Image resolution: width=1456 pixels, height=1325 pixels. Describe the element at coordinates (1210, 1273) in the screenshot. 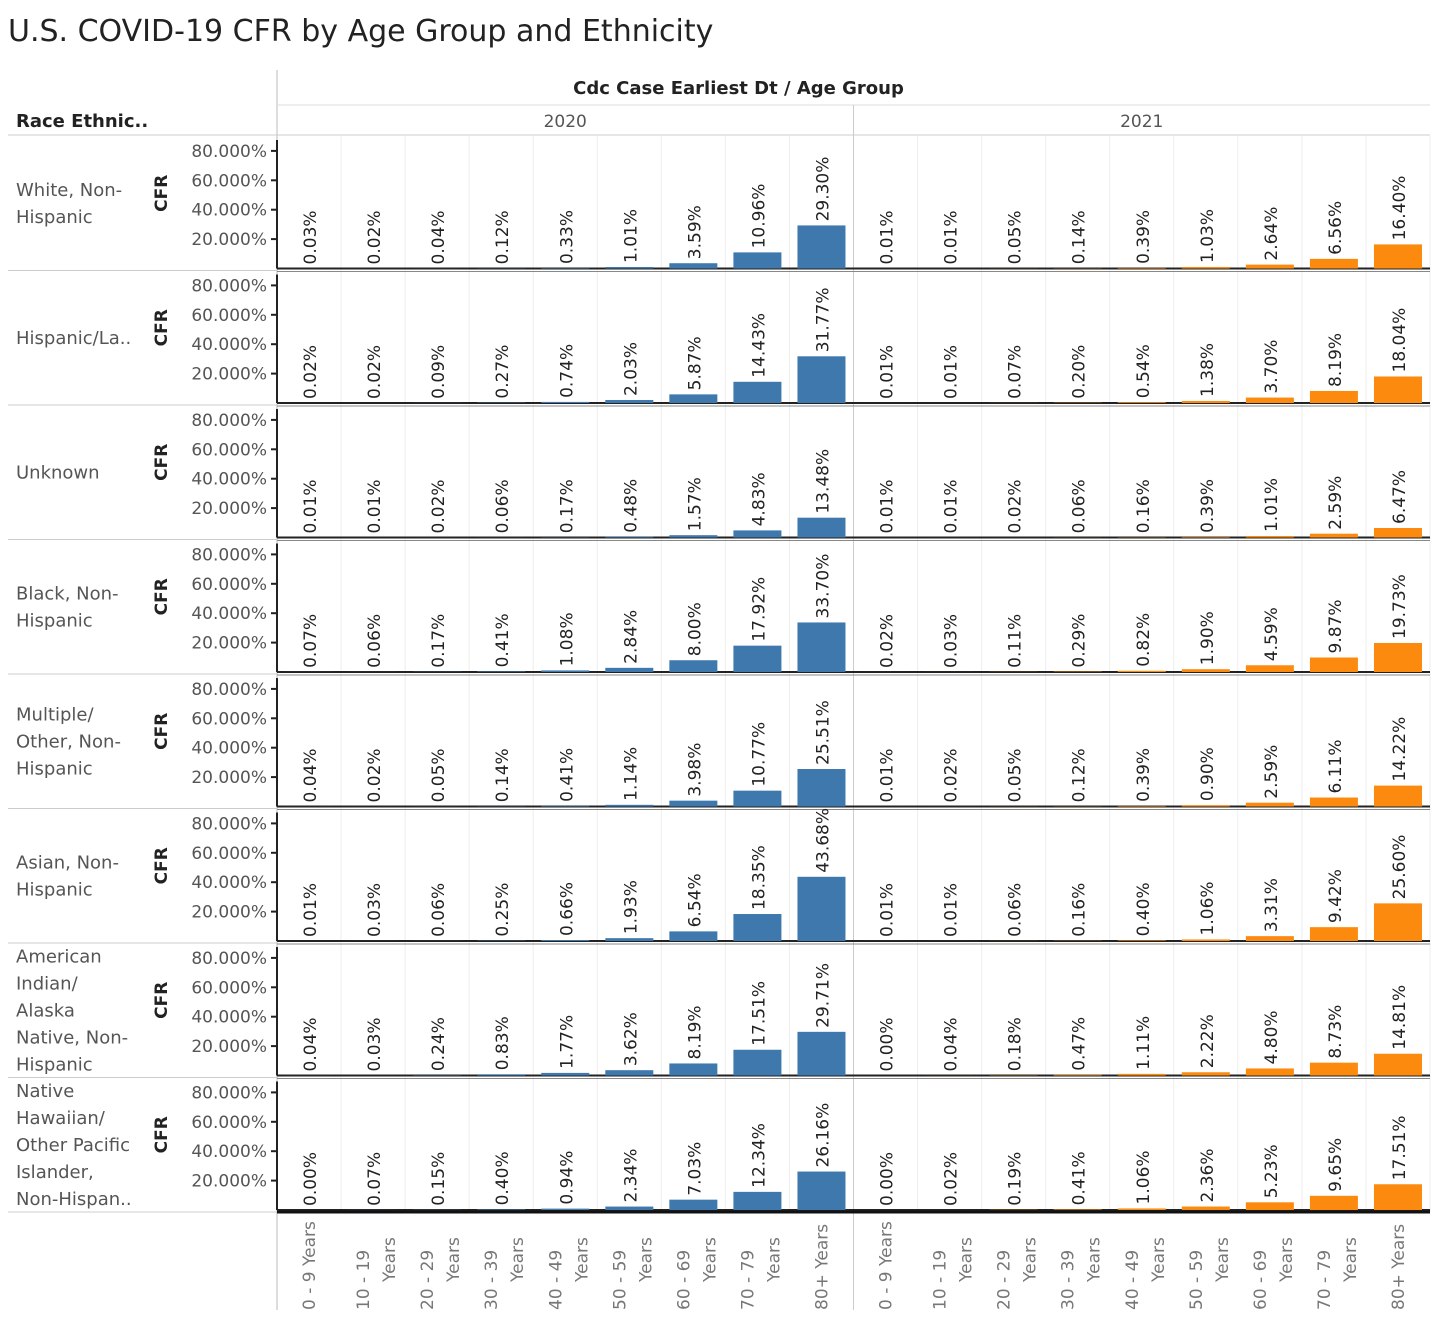

I see `x-tick-label-group: 50 - 59 Years` at that location.